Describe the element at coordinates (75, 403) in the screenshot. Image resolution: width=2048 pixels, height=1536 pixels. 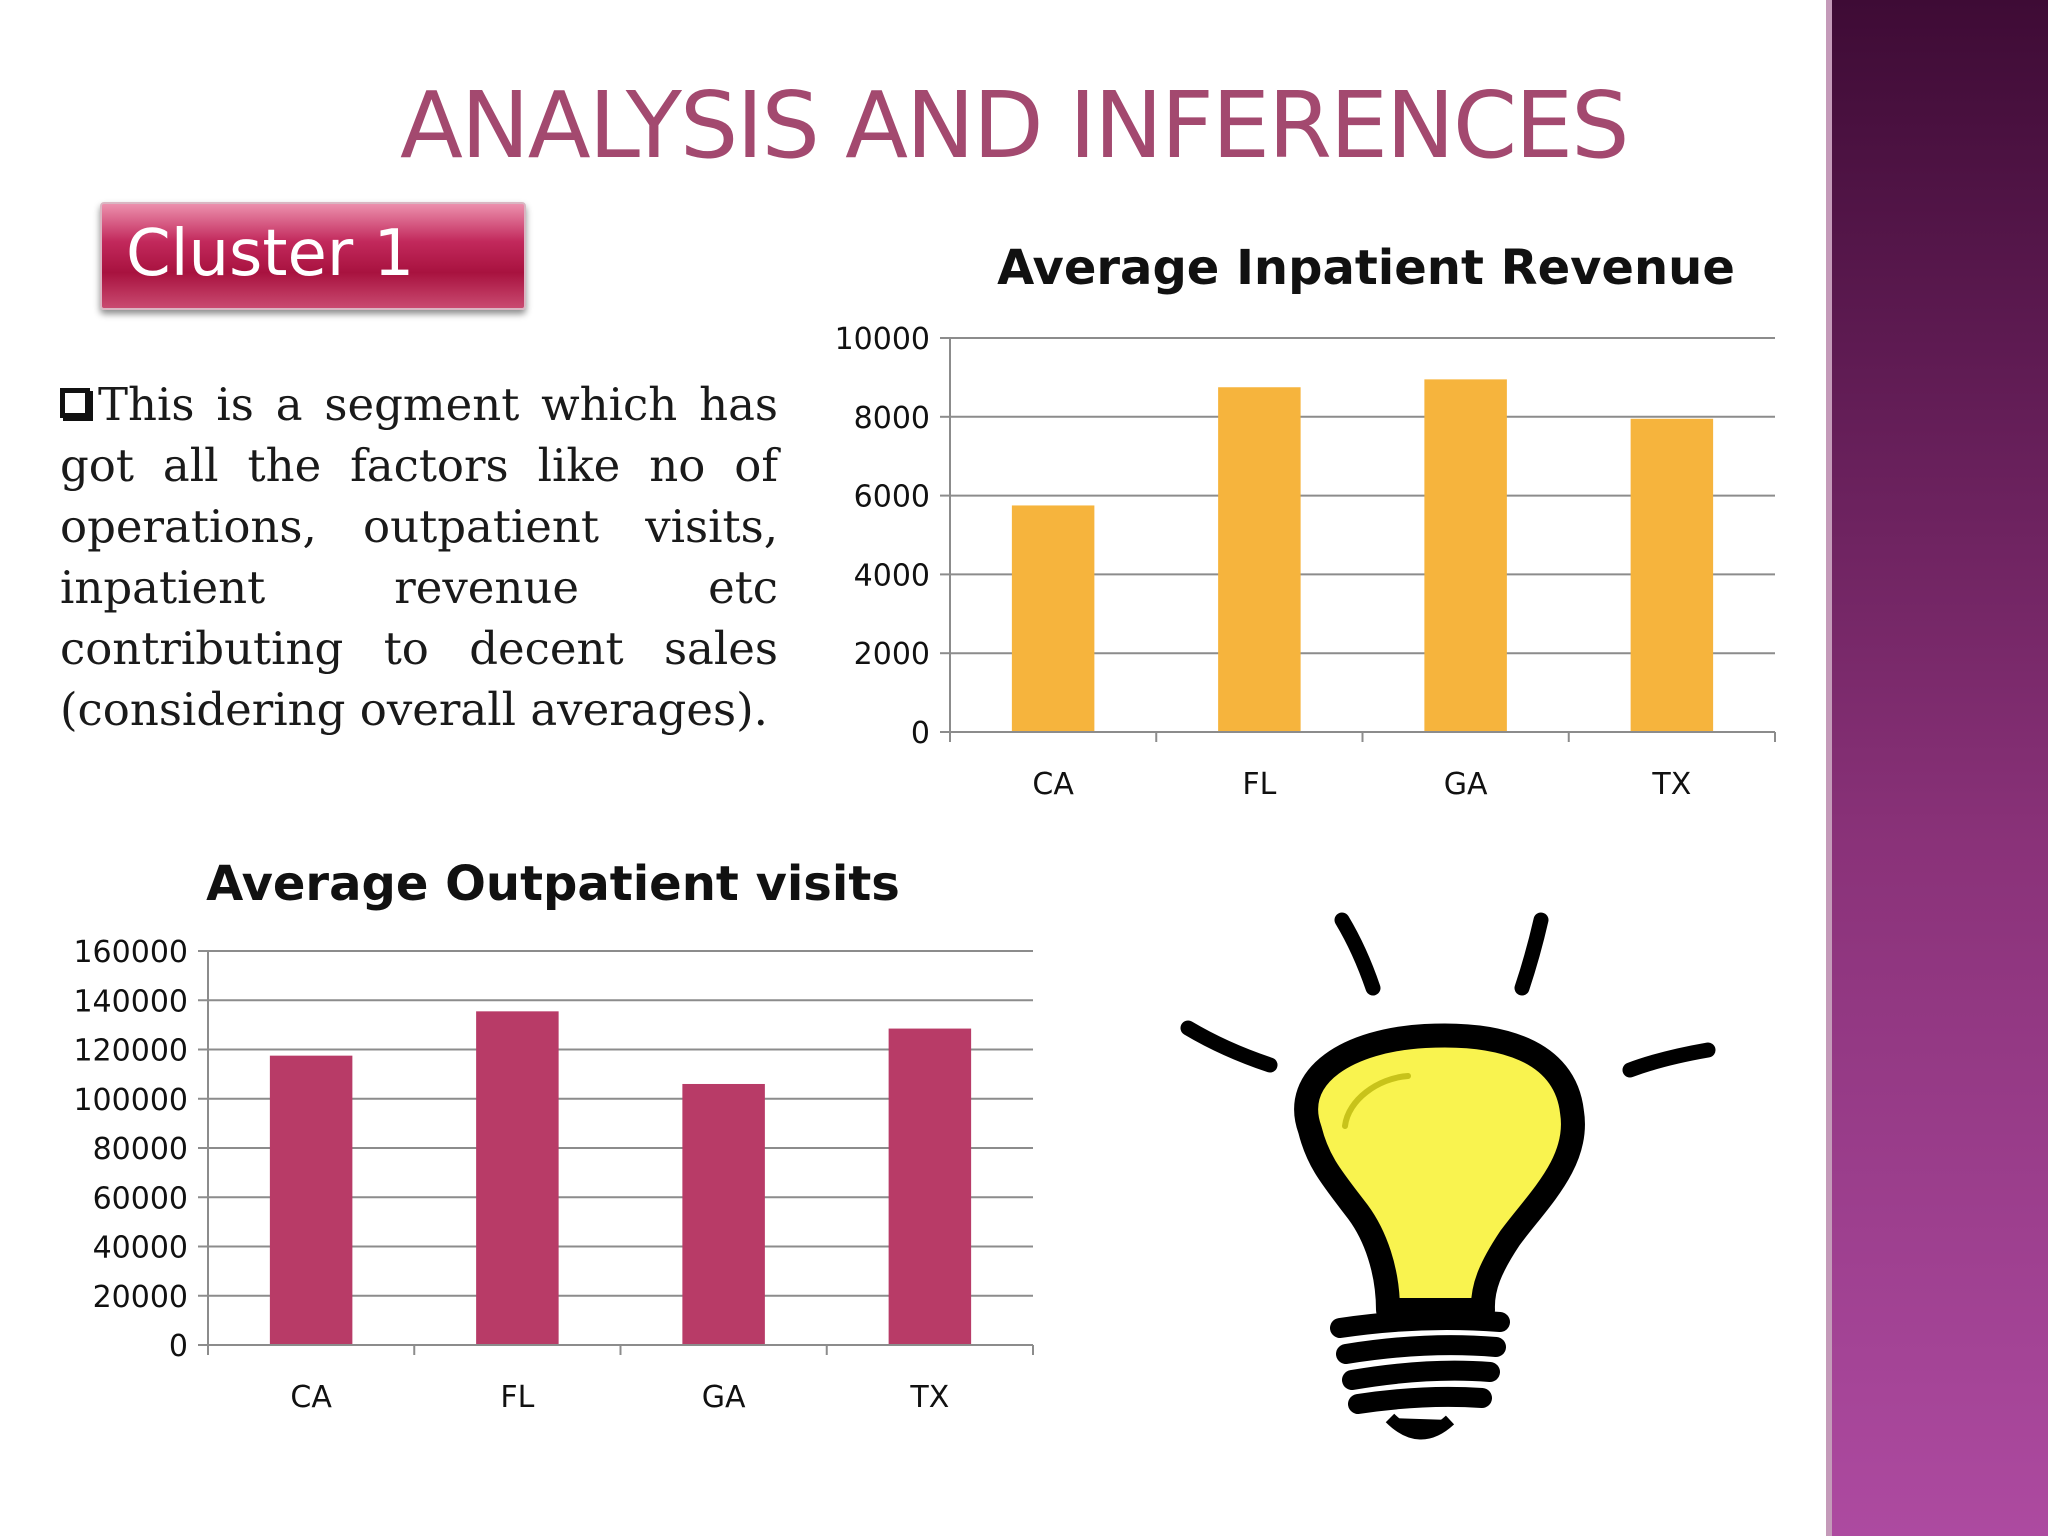
I see `checkbox-icon` at that location.